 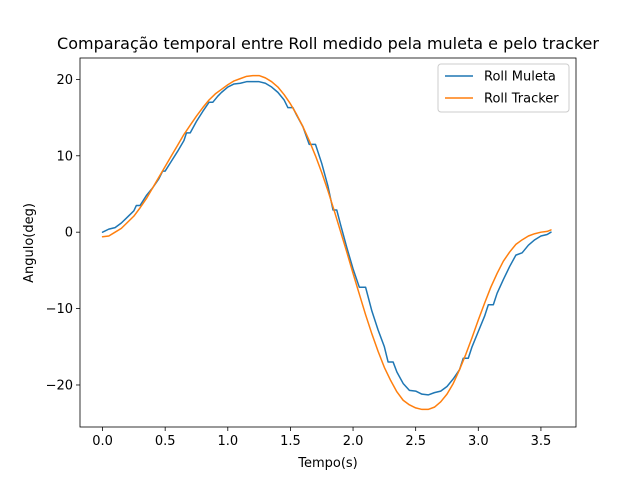 I want to click on y-tick-label: −20, so click(x=59, y=385).